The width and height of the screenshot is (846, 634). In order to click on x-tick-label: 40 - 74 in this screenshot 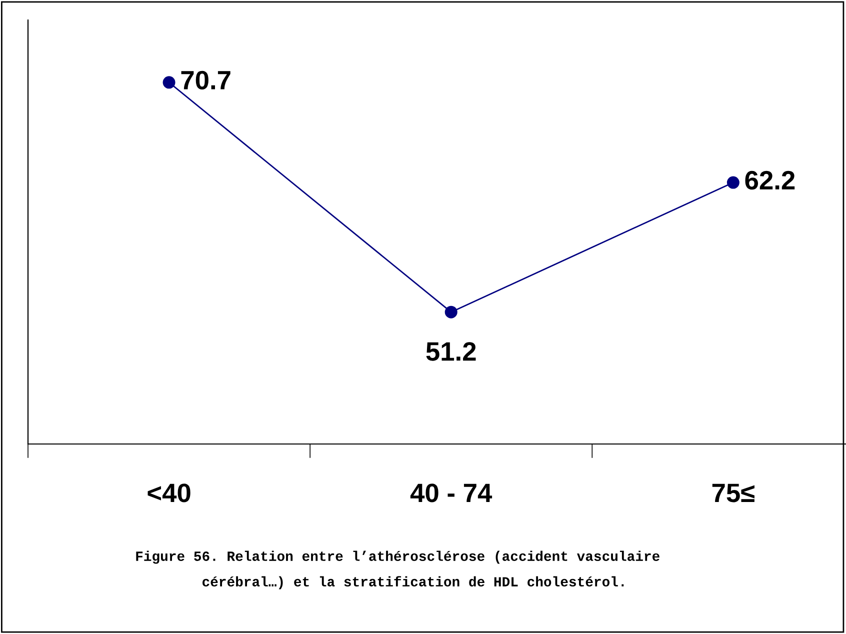, I will do `click(451, 493)`.